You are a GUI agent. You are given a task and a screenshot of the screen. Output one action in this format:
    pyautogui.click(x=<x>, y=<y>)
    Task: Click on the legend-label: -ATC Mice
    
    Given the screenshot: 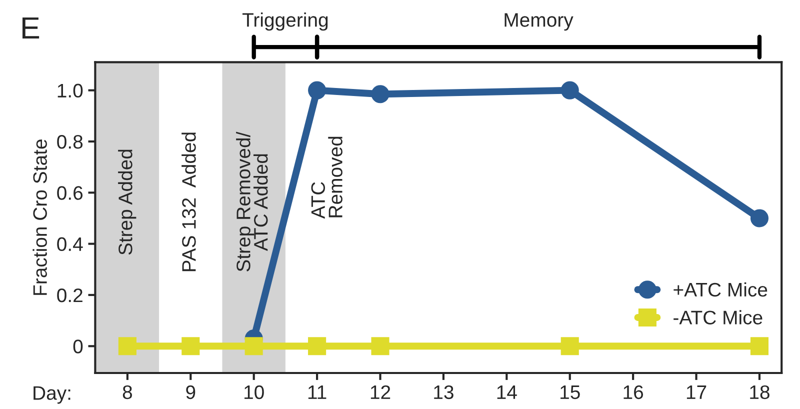 What is the action you would take?
    pyautogui.click(x=718, y=317)
    